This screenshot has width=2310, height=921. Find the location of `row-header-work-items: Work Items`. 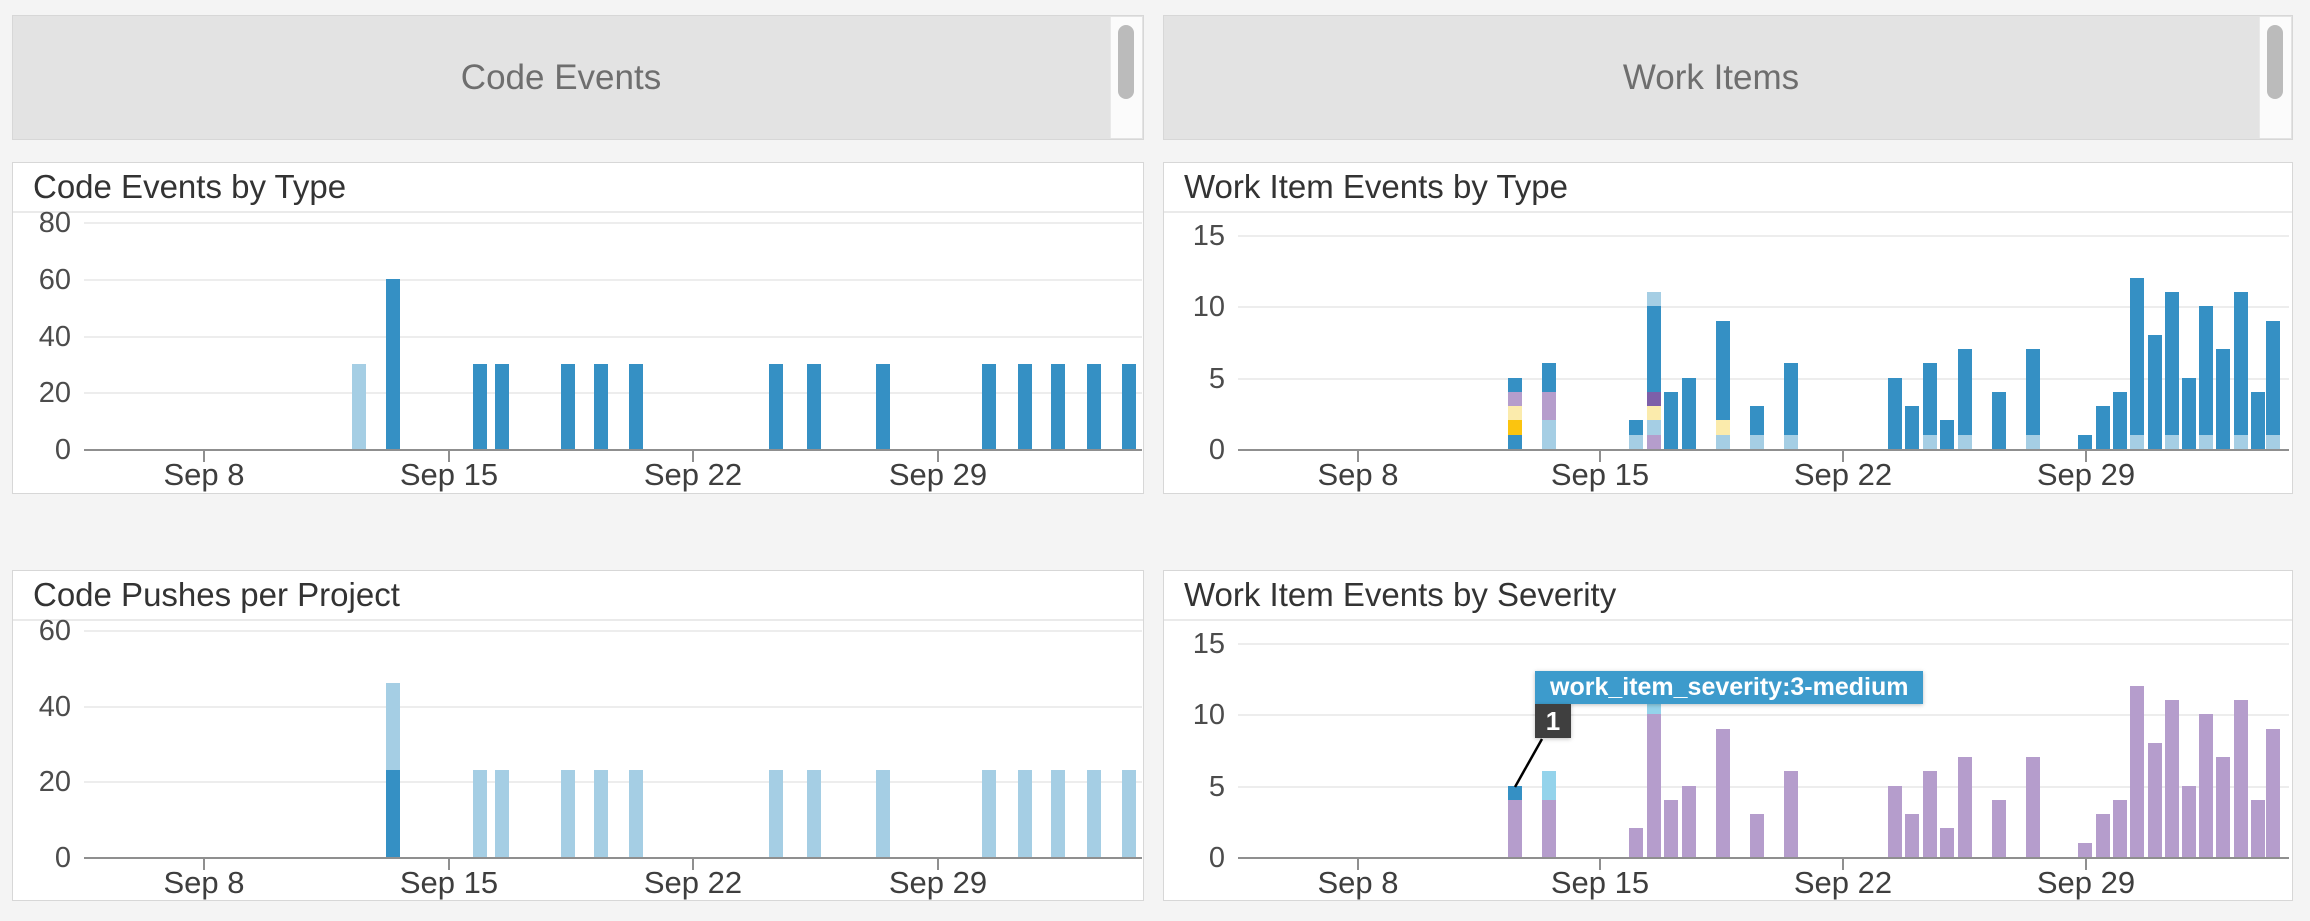

row-header-work-items: Work Items is located at coordinates (1728, 77).